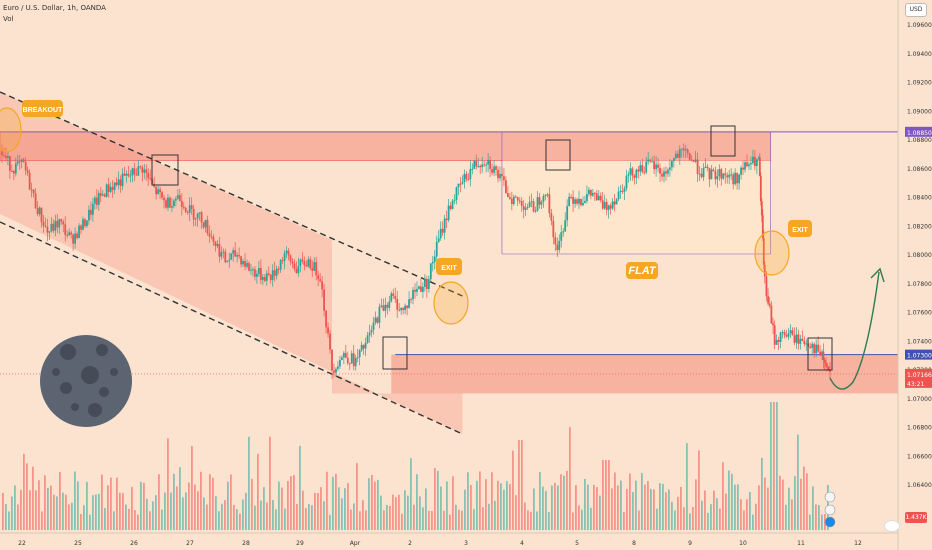 This screenshot has height=550, width=932. I want to click on currency-button: USD, so click(916, 10).